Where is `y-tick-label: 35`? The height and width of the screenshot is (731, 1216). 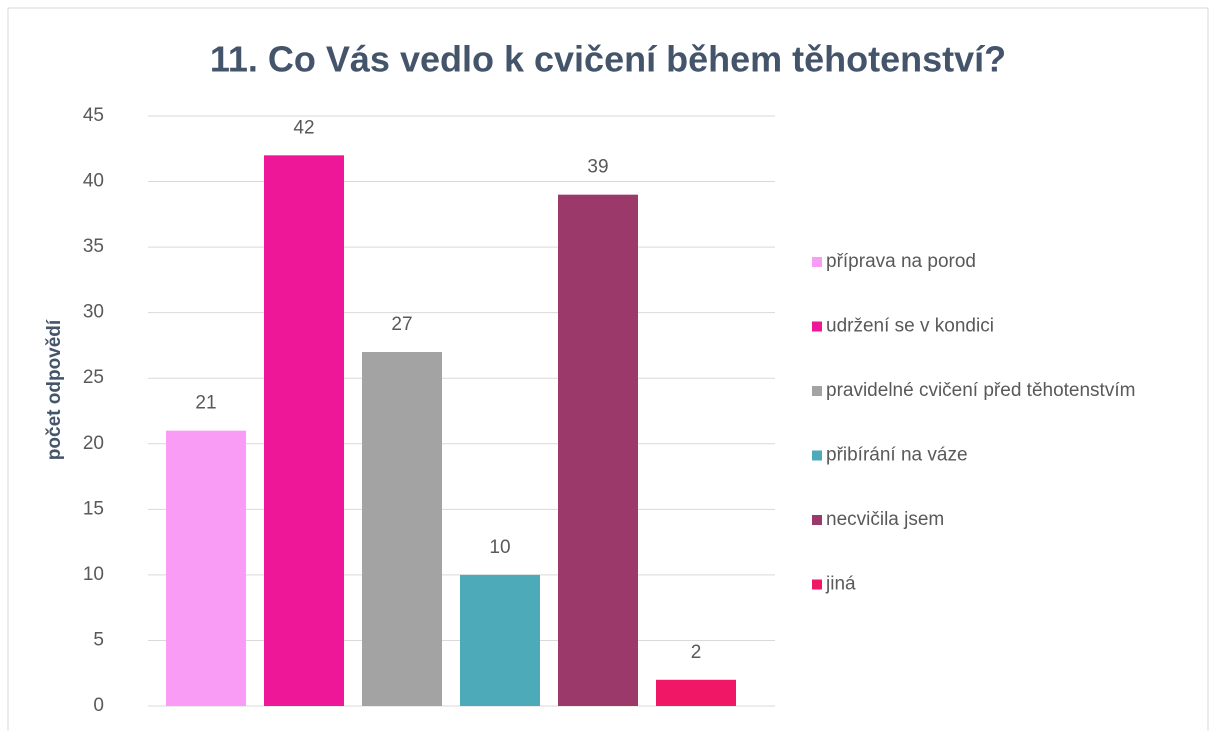 y-tick-label: 35 is located at coordinates (93, 246).